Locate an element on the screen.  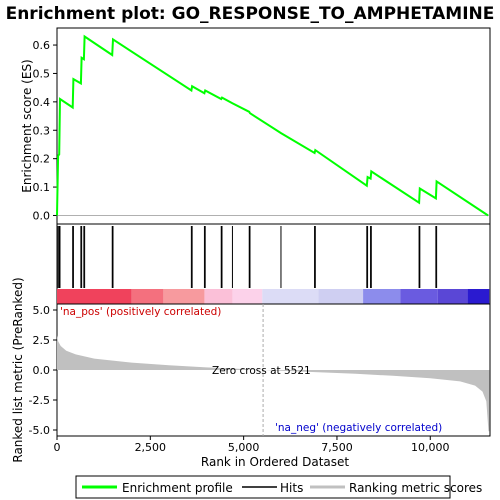
x-axis-label: Rank in Ordered Dataset is located at coordinates (275, 462).